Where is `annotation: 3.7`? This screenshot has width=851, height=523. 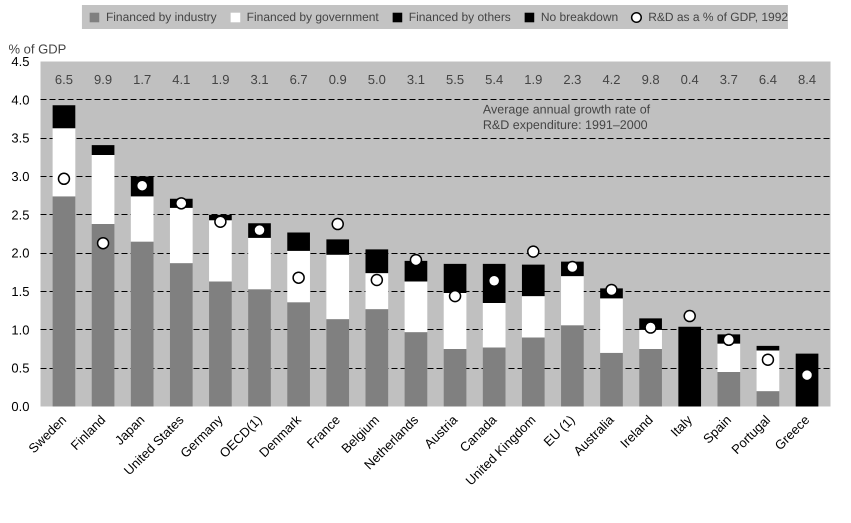
annotation: 3.7 is located at coordinates (729, 79).